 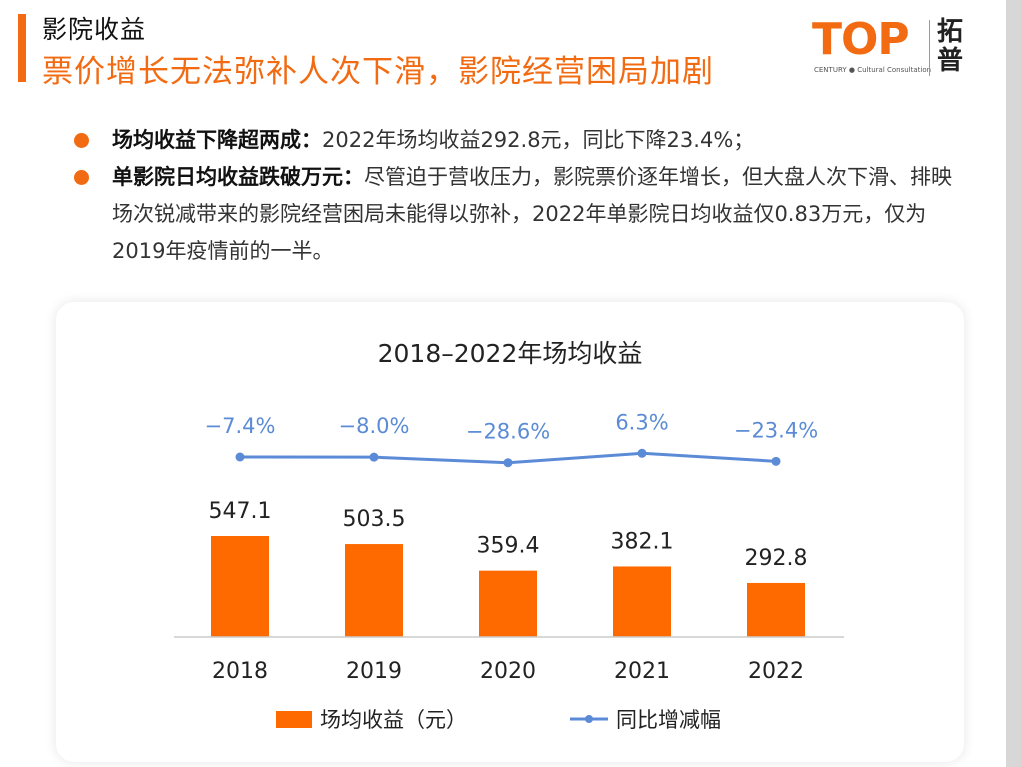 I want to click on logo-chinese: 拓普, so click(x=950, y=46).